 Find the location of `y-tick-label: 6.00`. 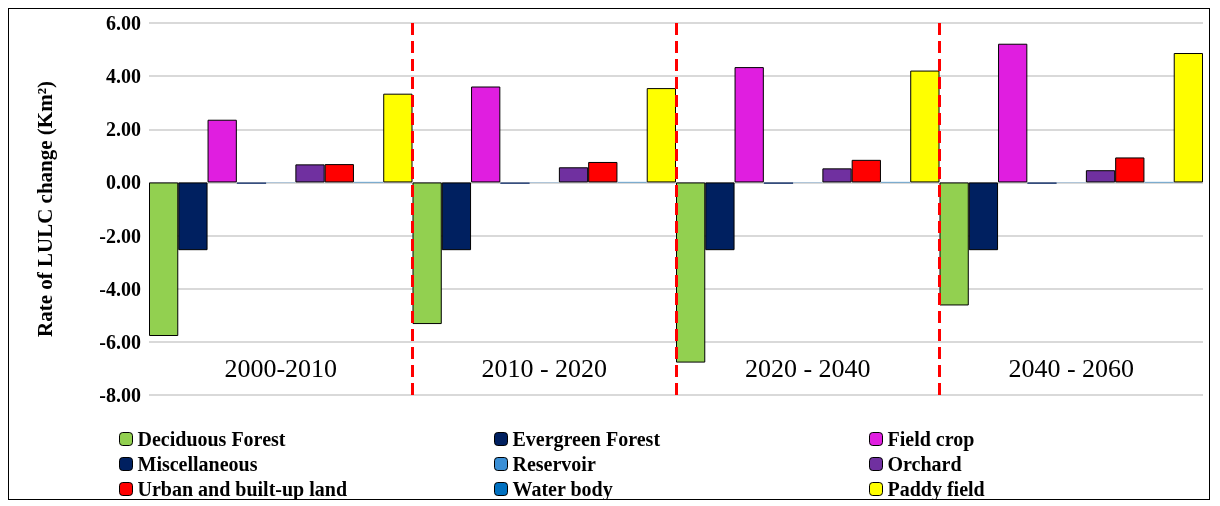

y-tick-label: 6.00 is located at coordinates (123, 23).